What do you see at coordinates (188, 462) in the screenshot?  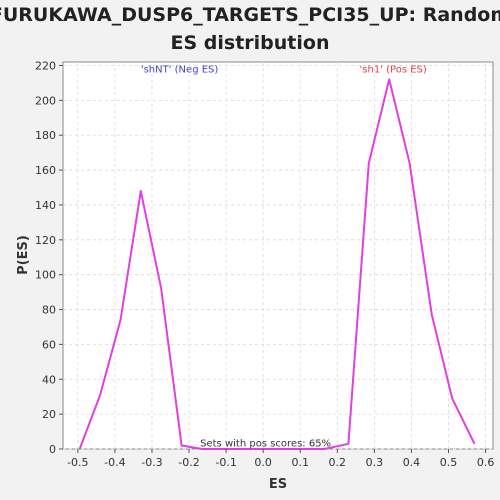 I see `x-tick-label: -0.2` at bounding box center [188, 462].